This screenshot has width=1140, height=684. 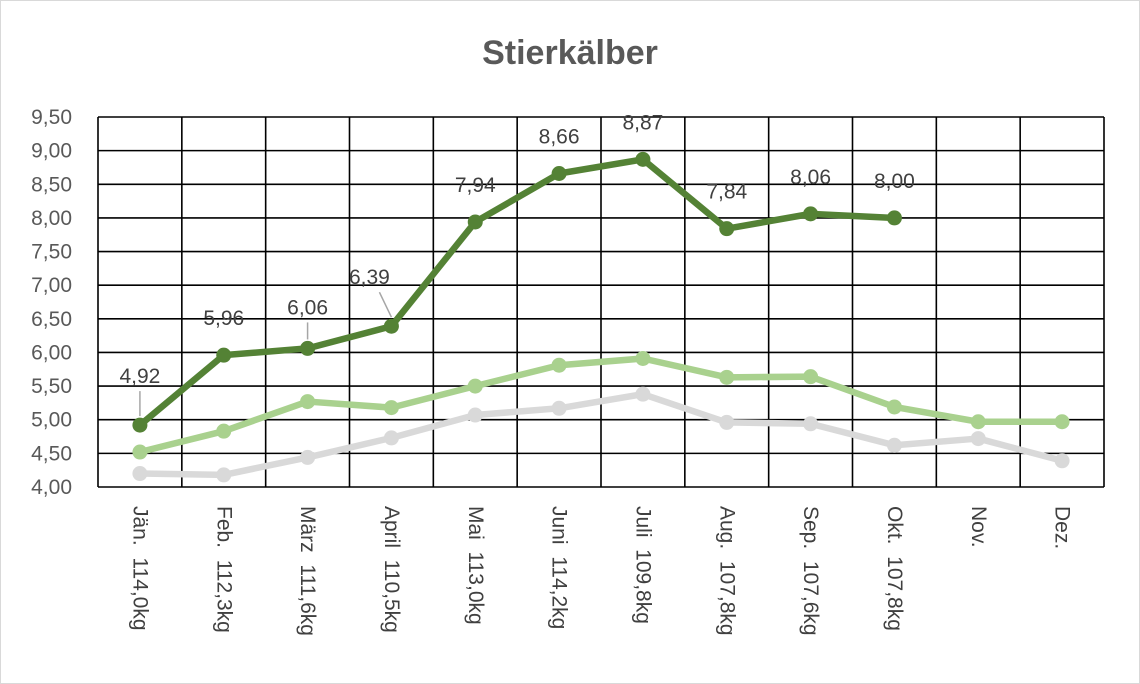 What do you see at coordinates (51, 352) in the screenshot?
I see `y-tick-label: 6,00` at bounding box center [51, 352].